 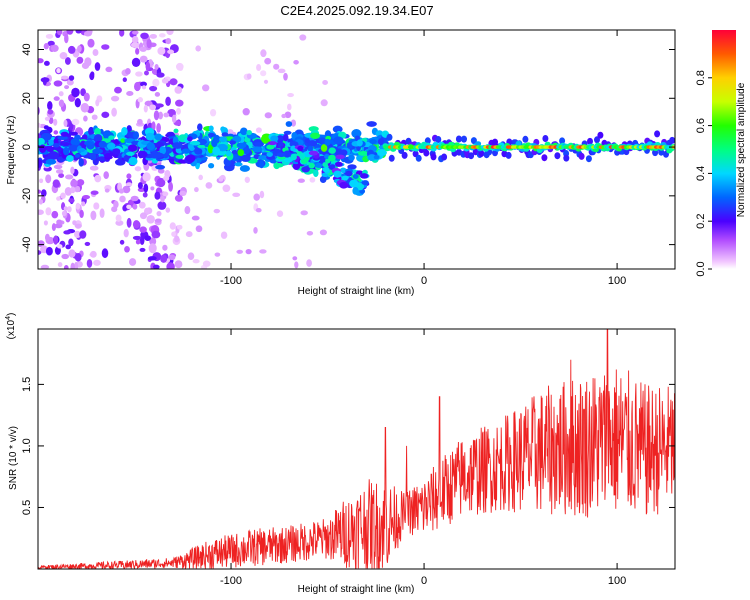 I want to click on snr-ylabel: SNR (10 * v/v), so click(x=13, y=458).